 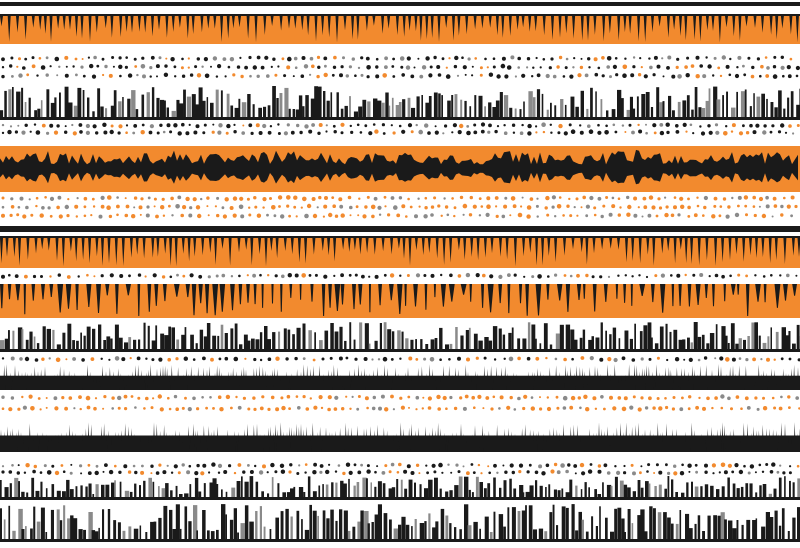 What do you see at coordinates (399, 167) in the screenshot?
I see `waveform-mark` at bounding box center [399, 167].